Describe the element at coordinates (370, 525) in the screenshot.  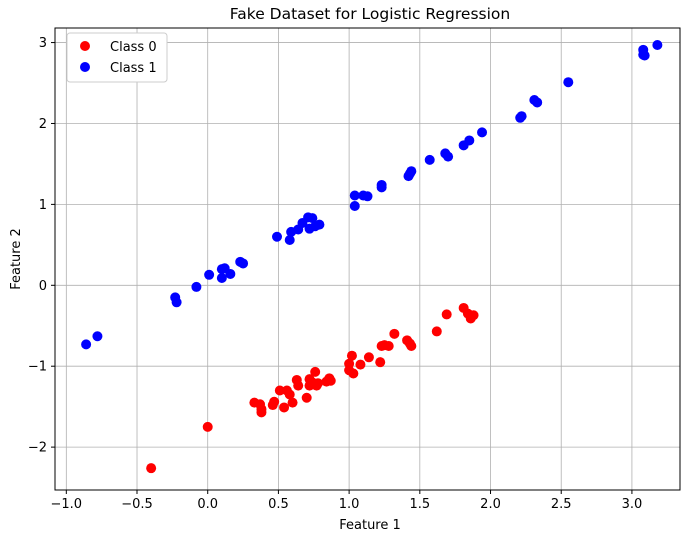
I see `x-axis-label: Feature 1` at that location.